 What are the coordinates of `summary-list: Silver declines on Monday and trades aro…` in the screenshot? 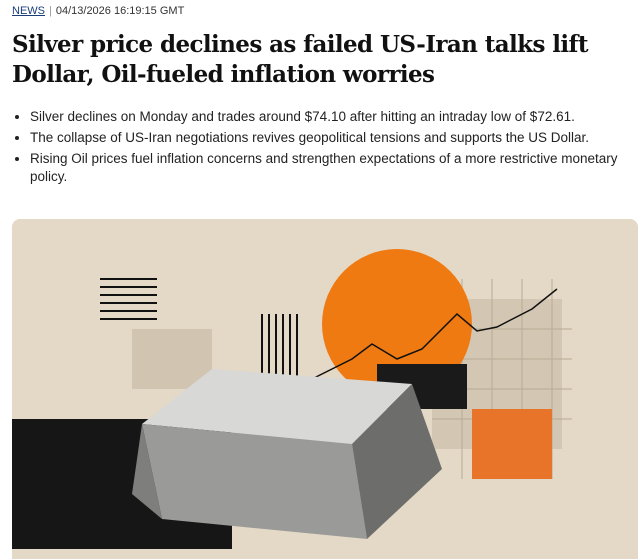 It's located at (326, 148).